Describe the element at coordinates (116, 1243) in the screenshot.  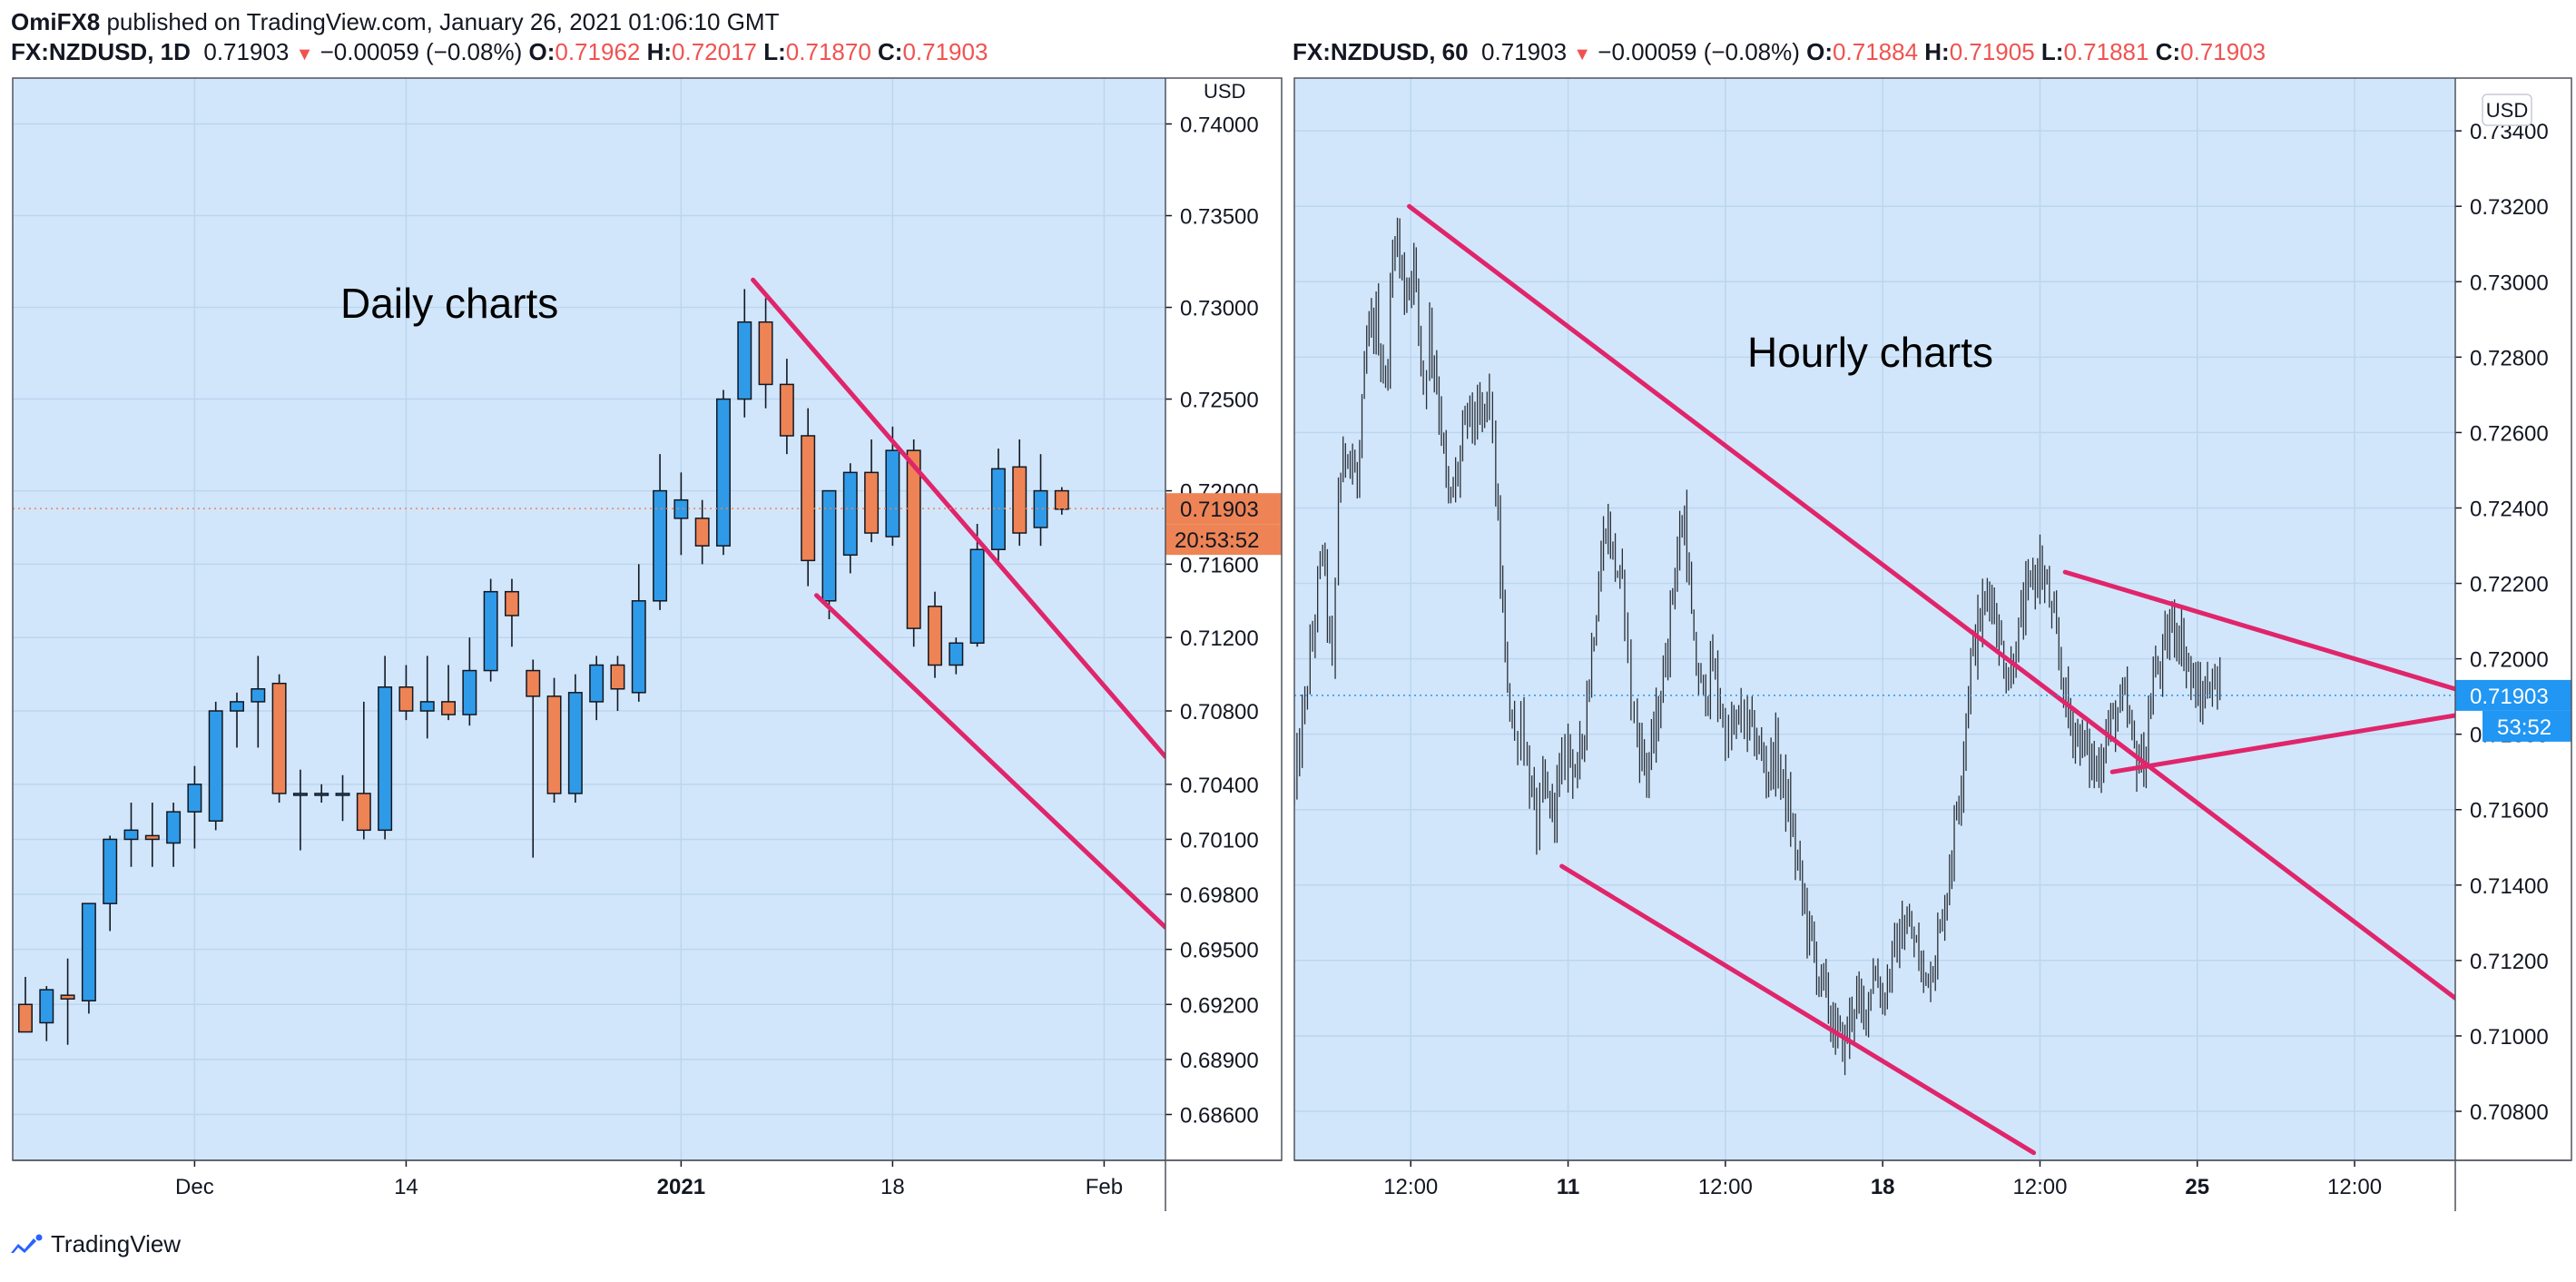
I see `tradingview-brand: TradingView` at that location.